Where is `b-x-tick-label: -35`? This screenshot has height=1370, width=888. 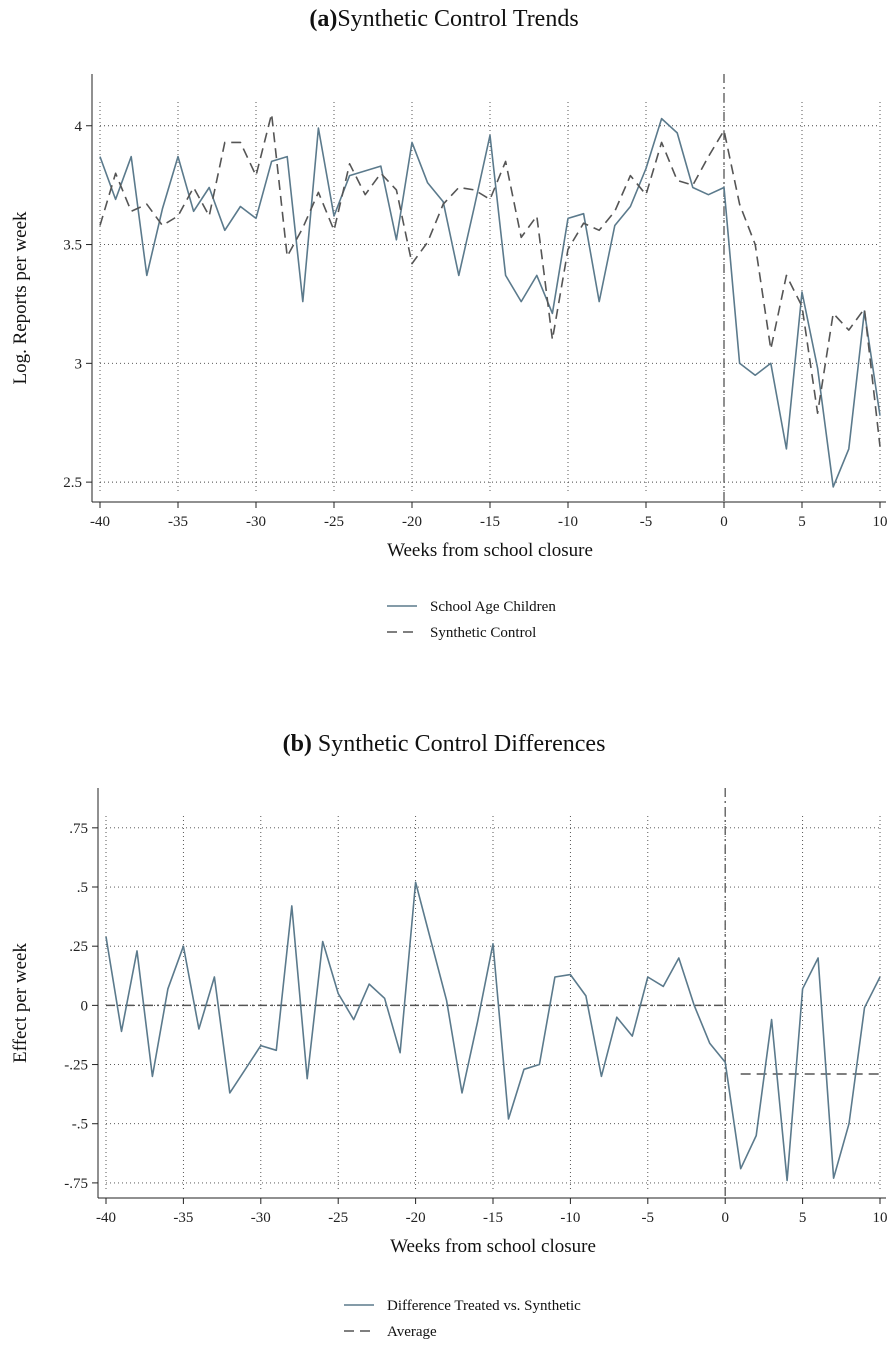 b-x-tick-label: -35 is located at coordinates (183, 1218).